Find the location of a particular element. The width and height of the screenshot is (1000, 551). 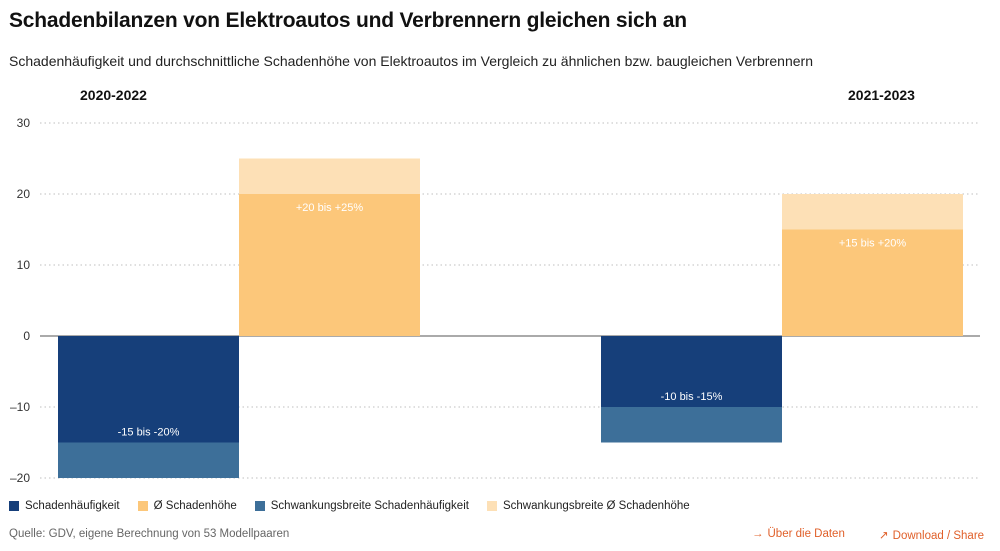

legend-item-frequency-range: Schwankungsbreite Schadenhäufigkeit is located at coordinates (361, 506).